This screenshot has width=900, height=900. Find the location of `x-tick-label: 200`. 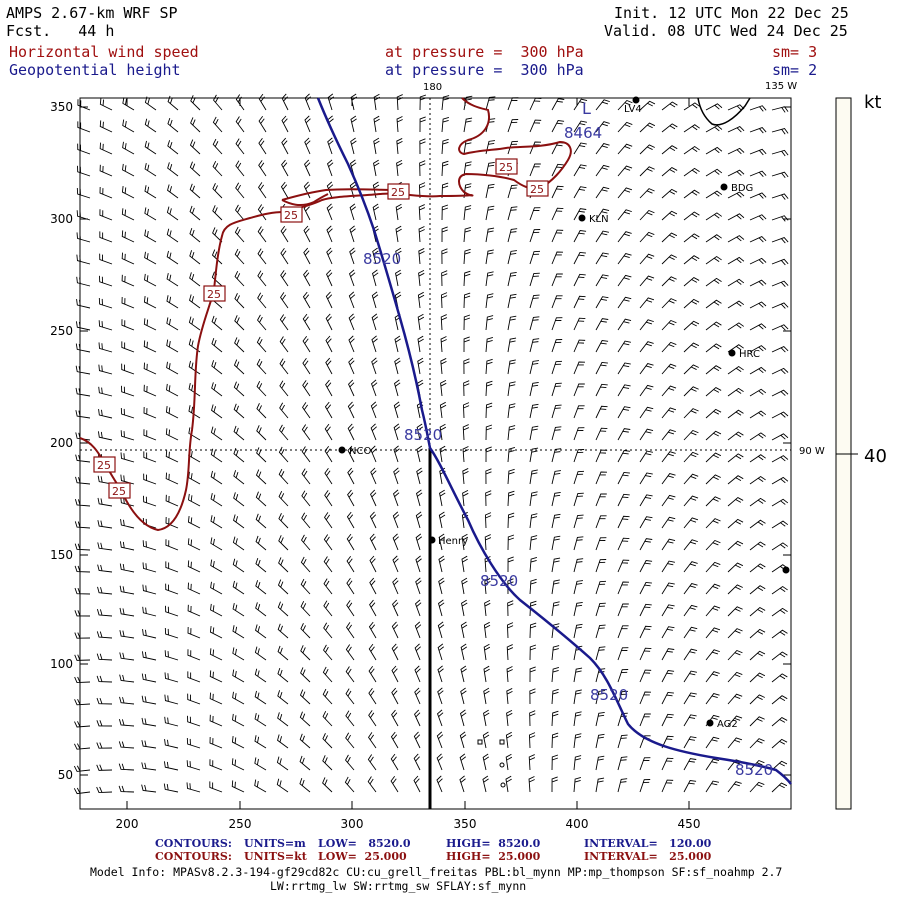

x-tick-label: 200 is located at coordinates (127, 824).